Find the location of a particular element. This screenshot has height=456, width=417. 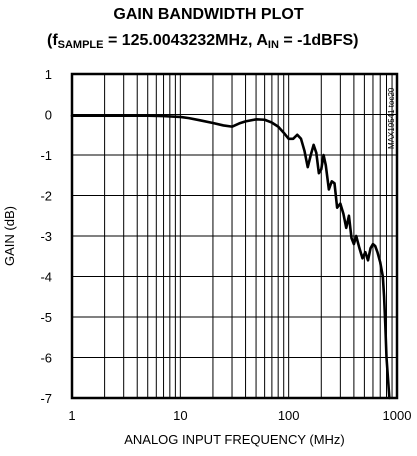

chart-subtitle: (fSAMPLE = 125.0043232MHz, AIN = -1dBFS) is located at coordinates (202, 43).